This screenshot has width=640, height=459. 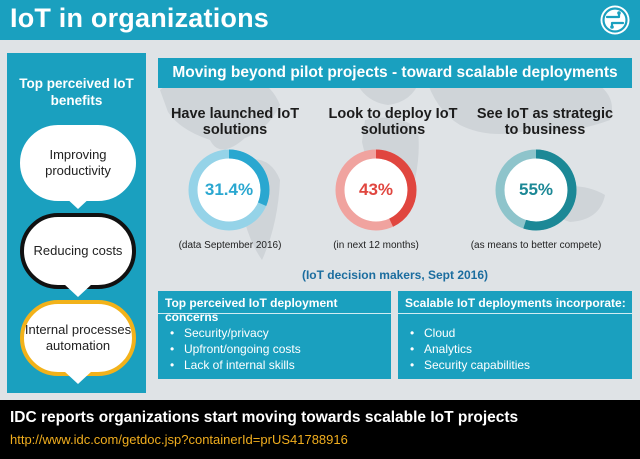 What do you see at coordinates (320, 20) in the screenshot?
I see `header: IoT in organizations` at bounding box center [320, 20].